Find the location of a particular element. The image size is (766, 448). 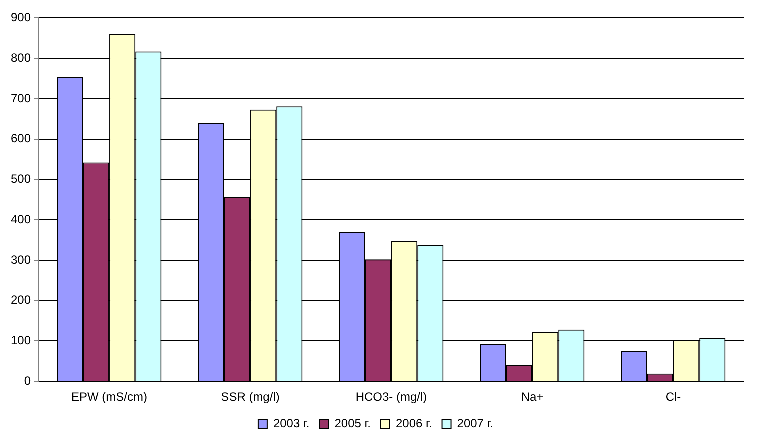

legend-label: 2007 г. is located at coordinates (475, 423).